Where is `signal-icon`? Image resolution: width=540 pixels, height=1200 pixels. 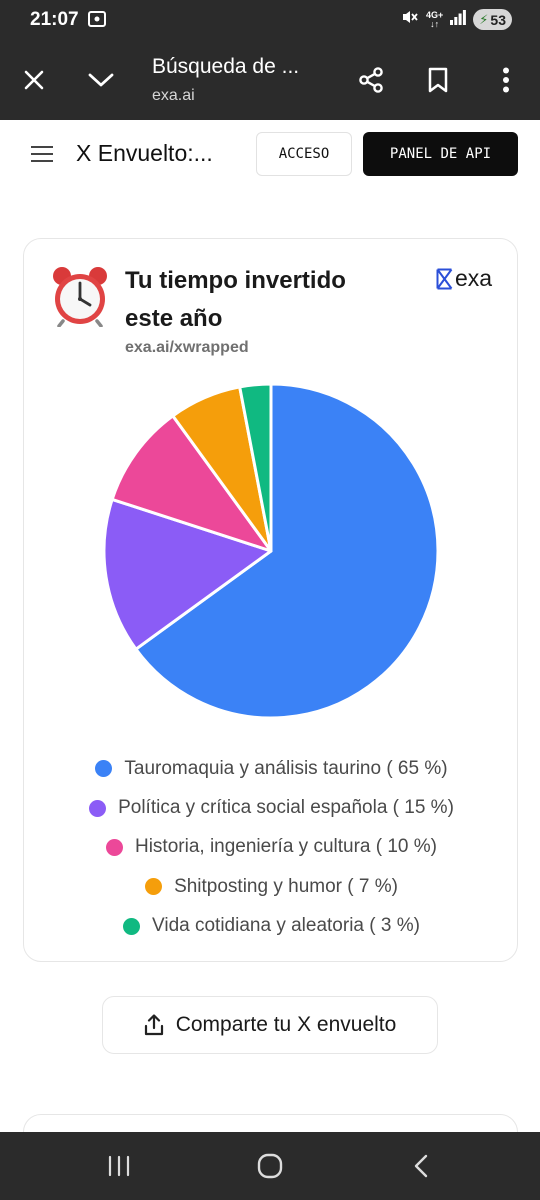
signal-icon is located at coordinates (458, 19).